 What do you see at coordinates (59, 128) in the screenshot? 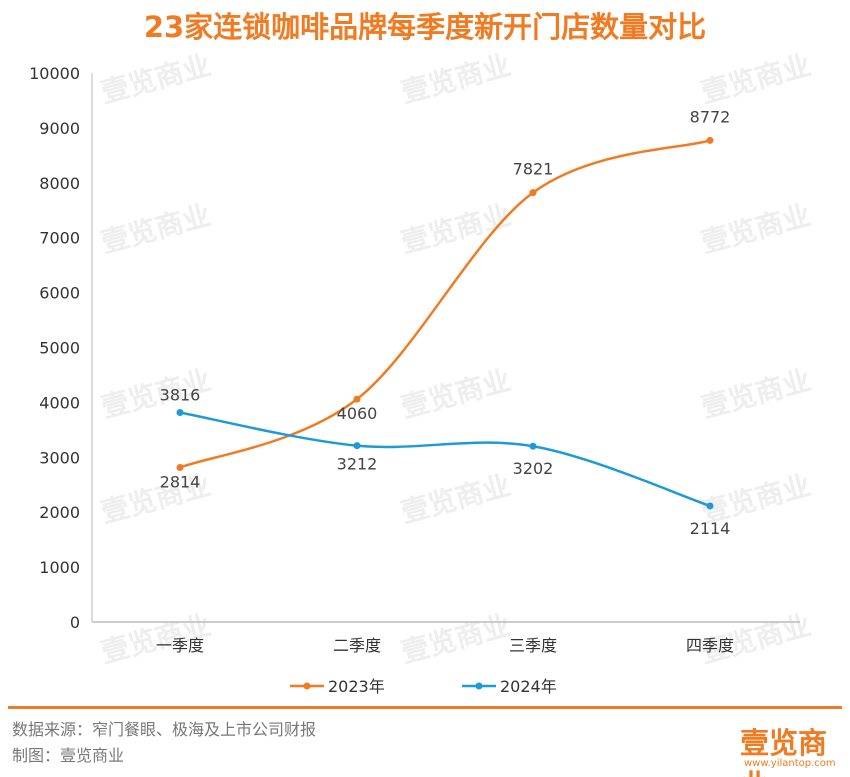
I see `y-tick-label: 9000` at bounding box center [59, 128].